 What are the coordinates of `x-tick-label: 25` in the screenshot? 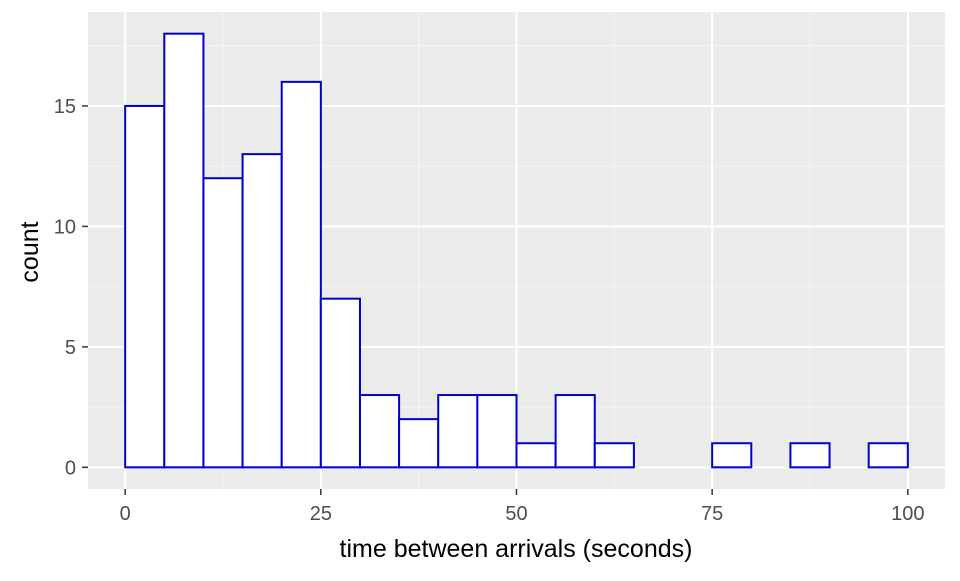 It's located at (321, 514).